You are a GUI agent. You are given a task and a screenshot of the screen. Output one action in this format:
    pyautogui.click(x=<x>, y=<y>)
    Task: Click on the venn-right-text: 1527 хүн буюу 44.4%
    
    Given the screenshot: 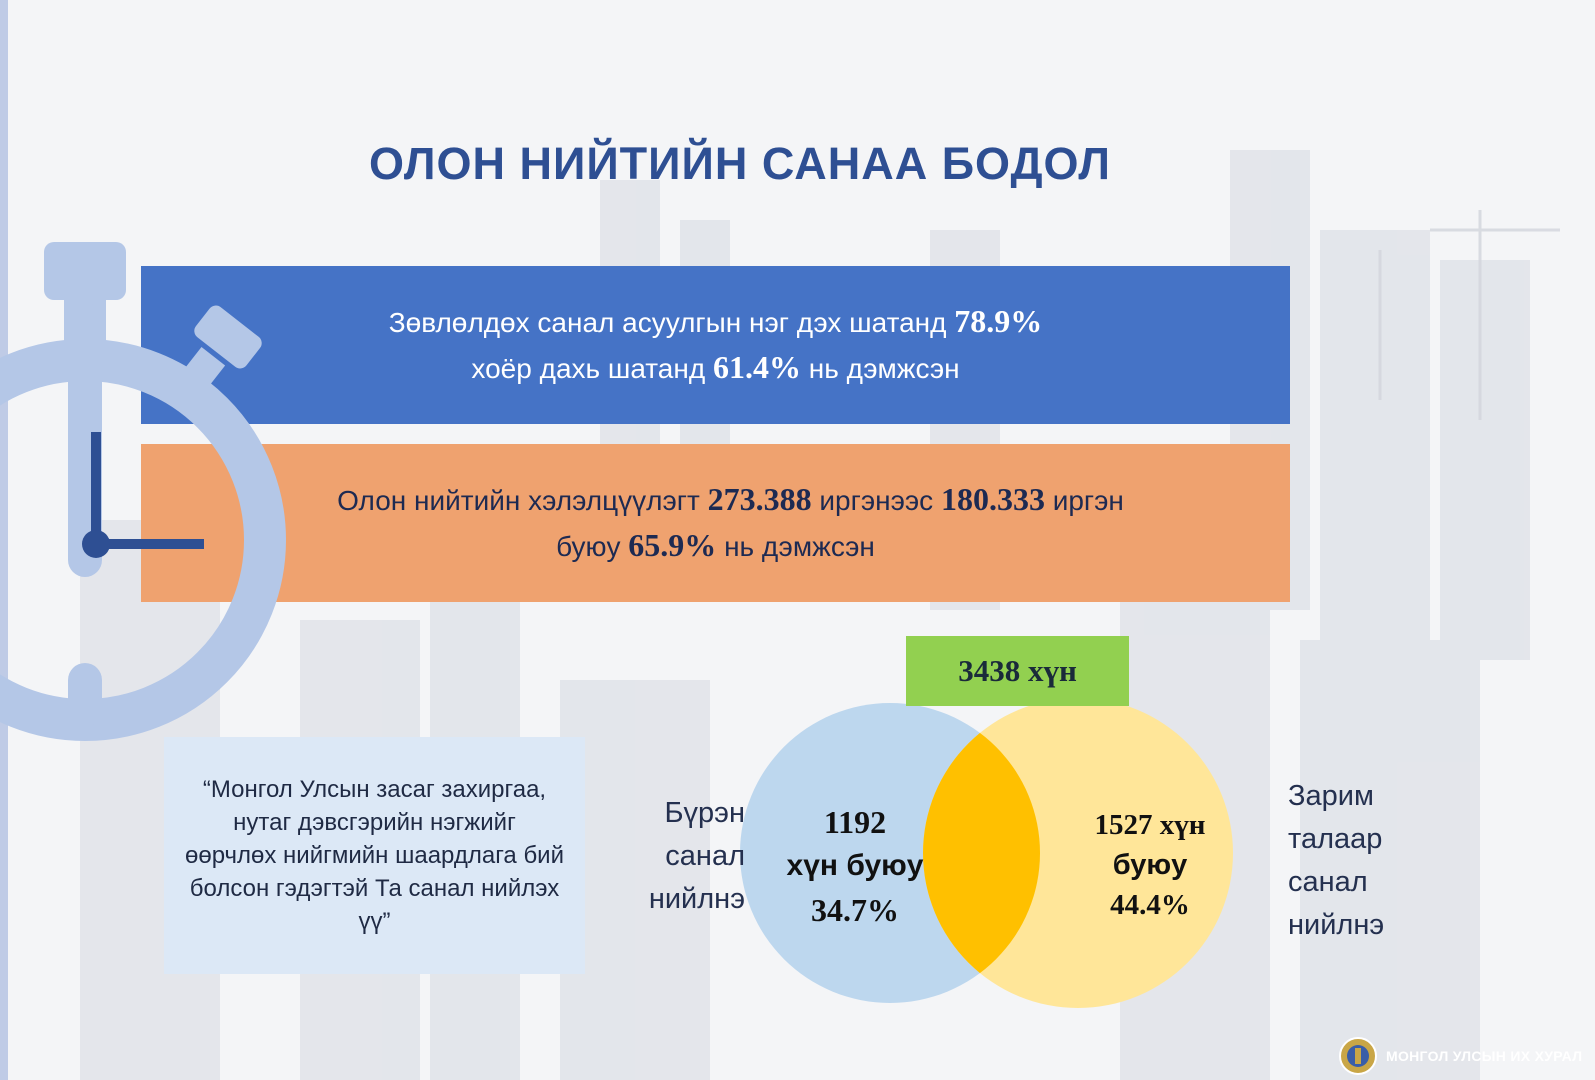 What is the action you would take?
    pyautogui.click(x=1150, y=865)
    